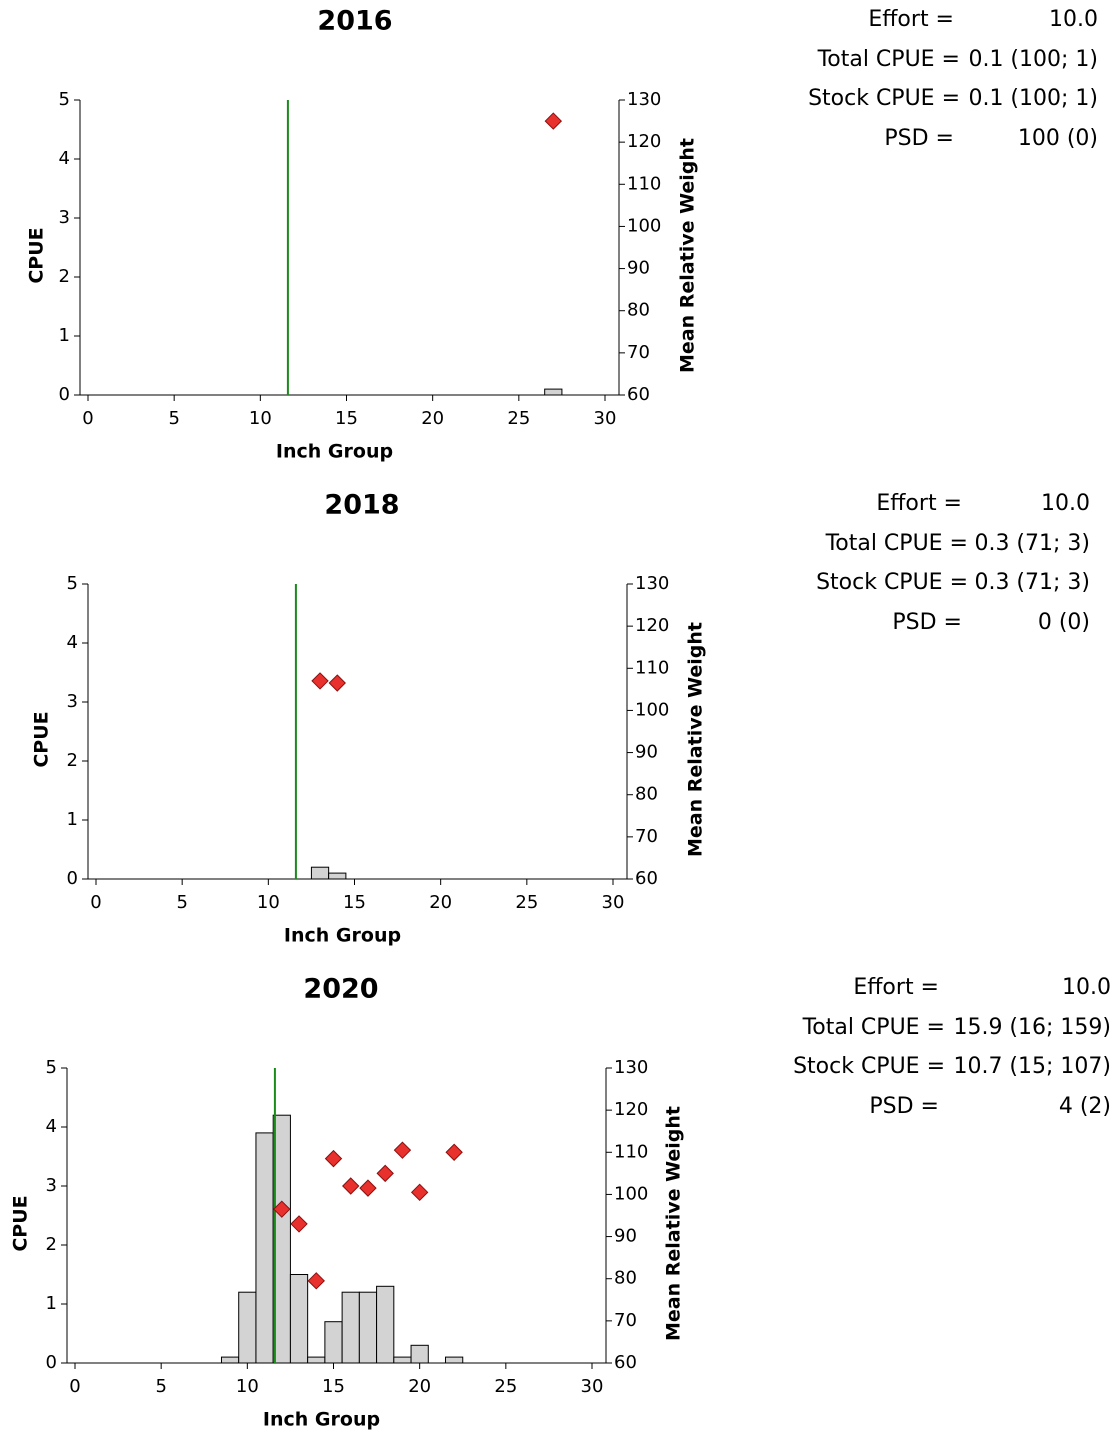 The width and height of the screenshot is (1115, 1452). Describe the element at coordinates (1032, 582) in the screenshot. I see `stock-cpue-value: 0.3 (71; 3)` at that location.